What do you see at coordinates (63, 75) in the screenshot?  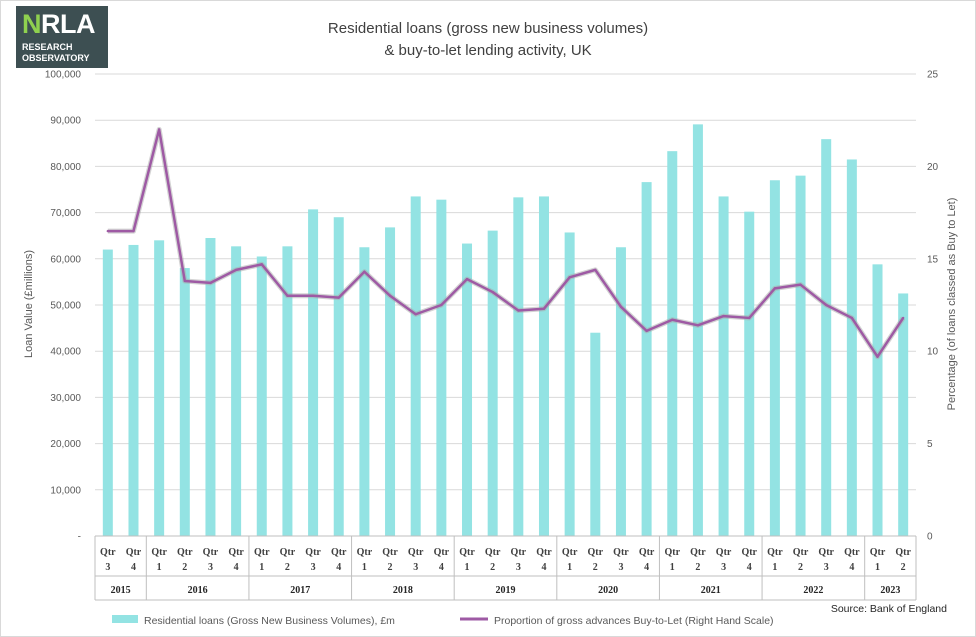 I see `y-tick-label: 100,000` at bounding box center [63, 75].